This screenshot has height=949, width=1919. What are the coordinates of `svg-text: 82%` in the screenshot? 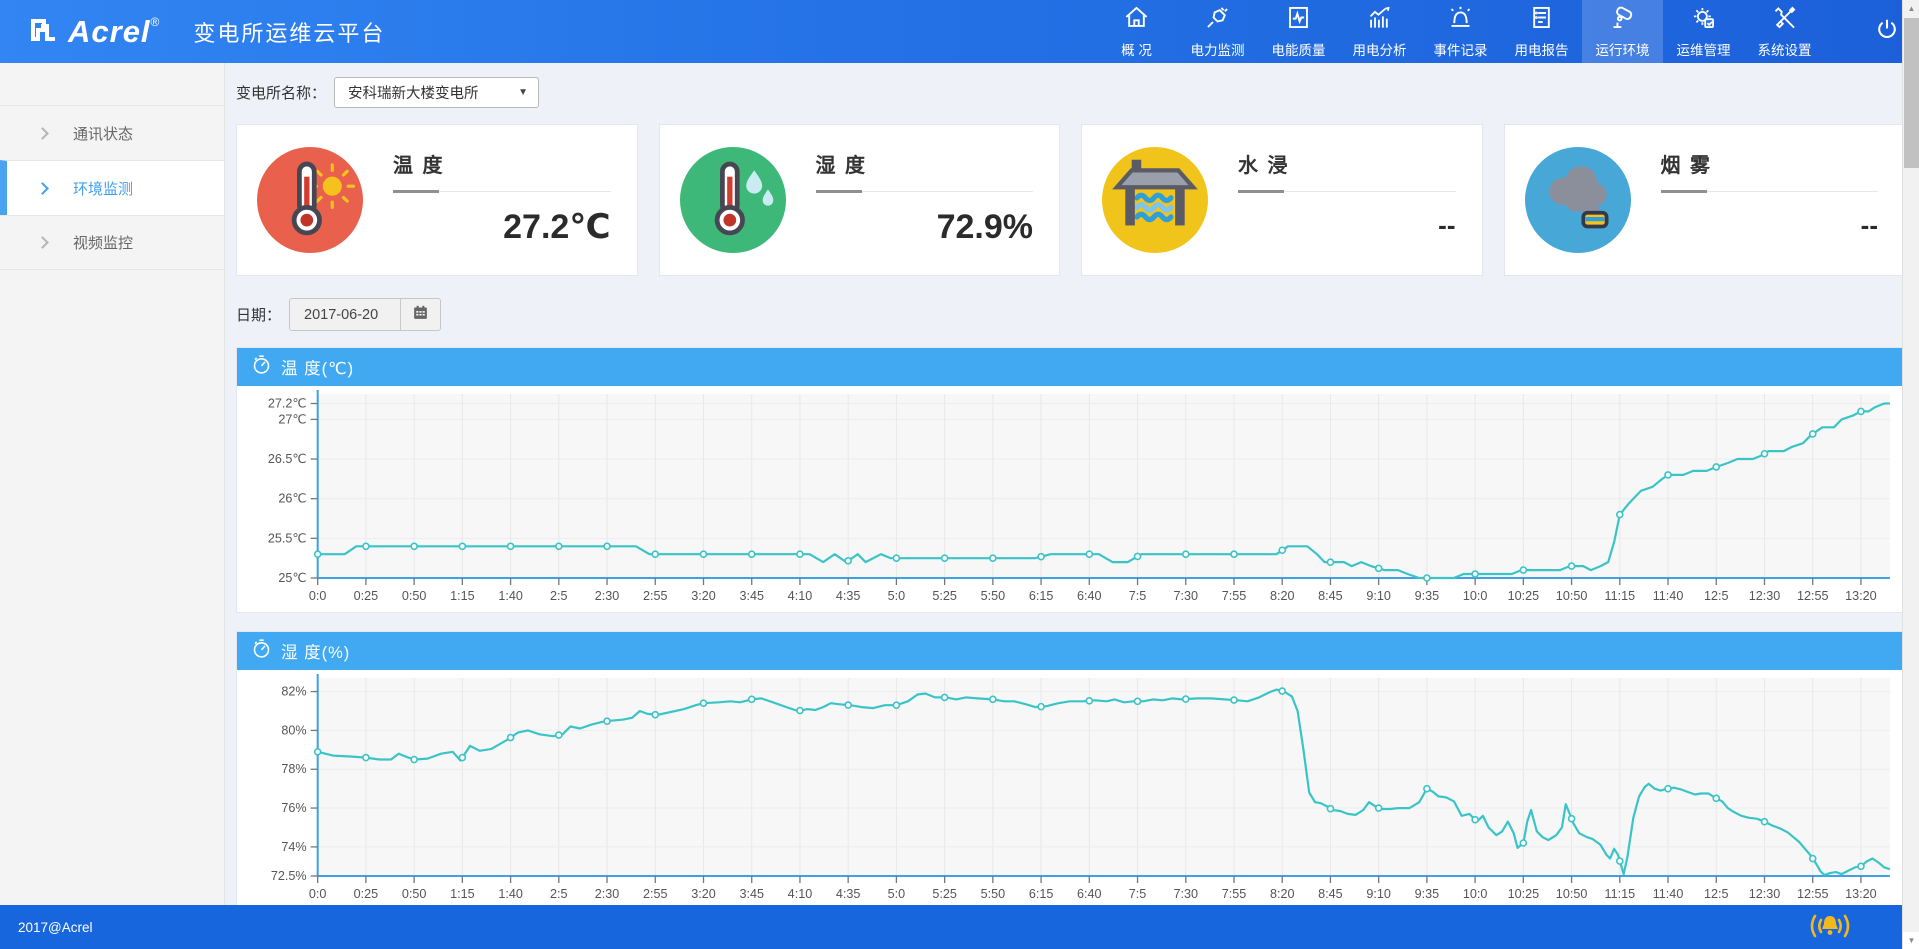 It's located at (293, 692).